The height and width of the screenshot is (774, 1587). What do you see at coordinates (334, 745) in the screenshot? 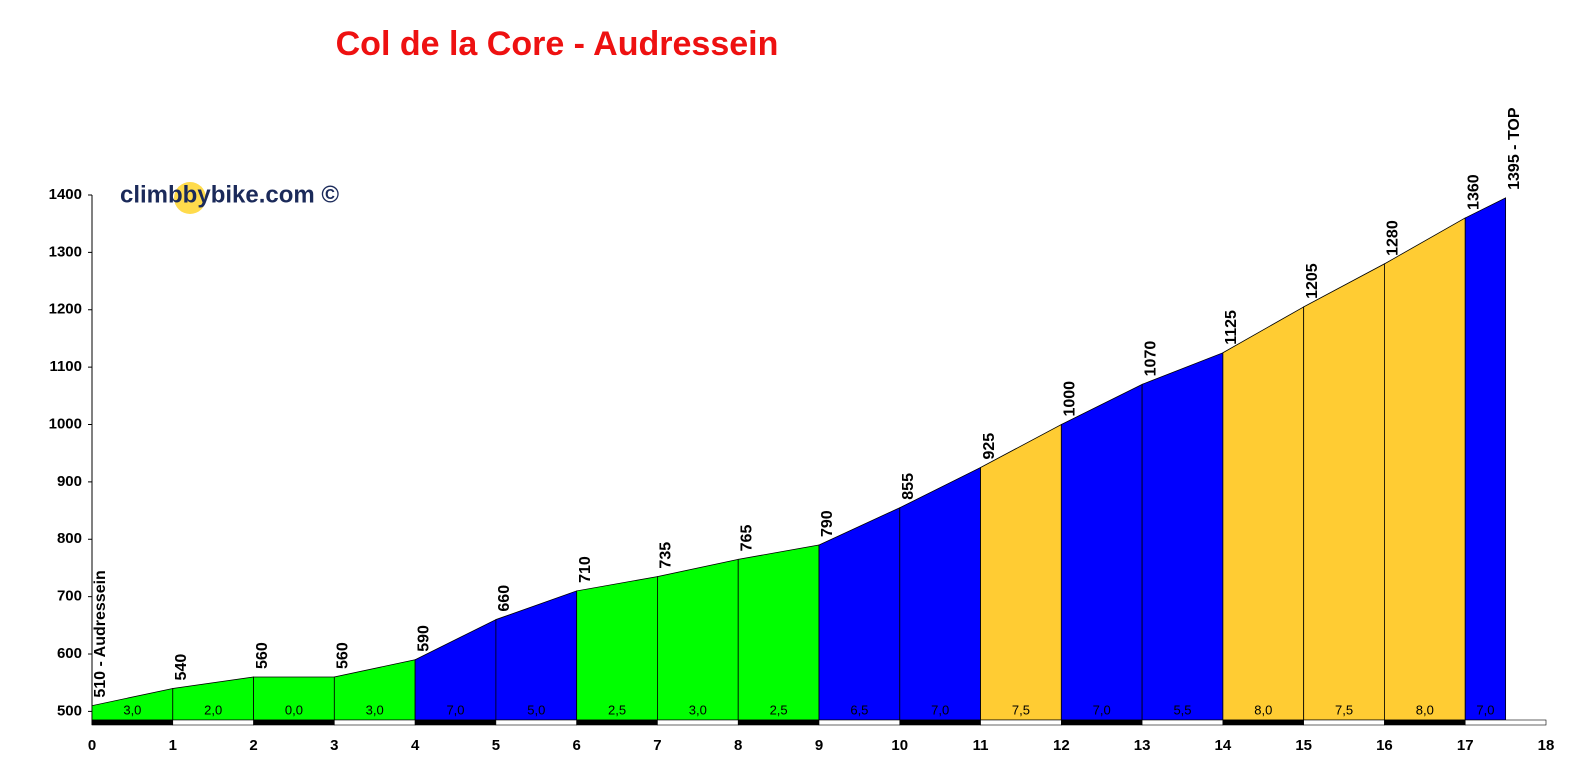
I see `x-tick-label: 3` at bounding box center [334, 745].